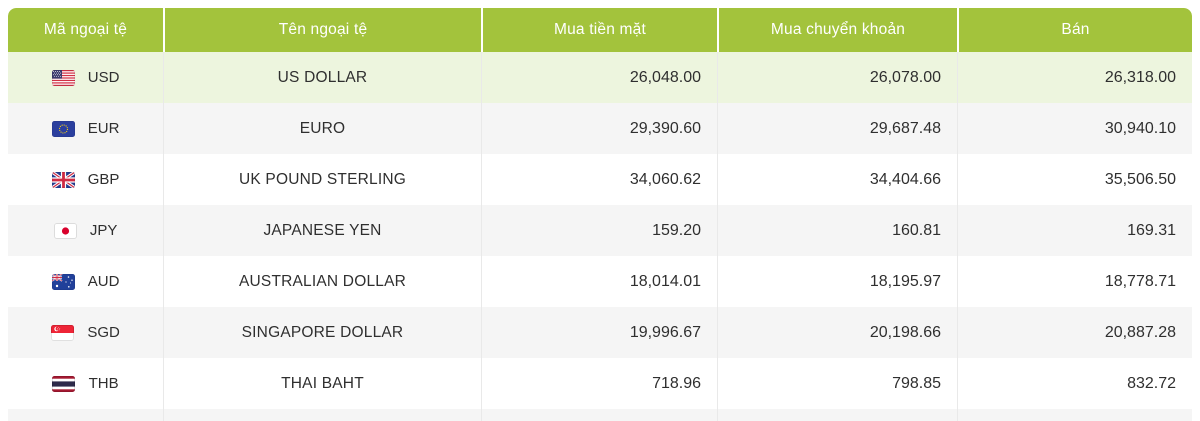  I want to click on currency-code: GBP, so click(103, 180).